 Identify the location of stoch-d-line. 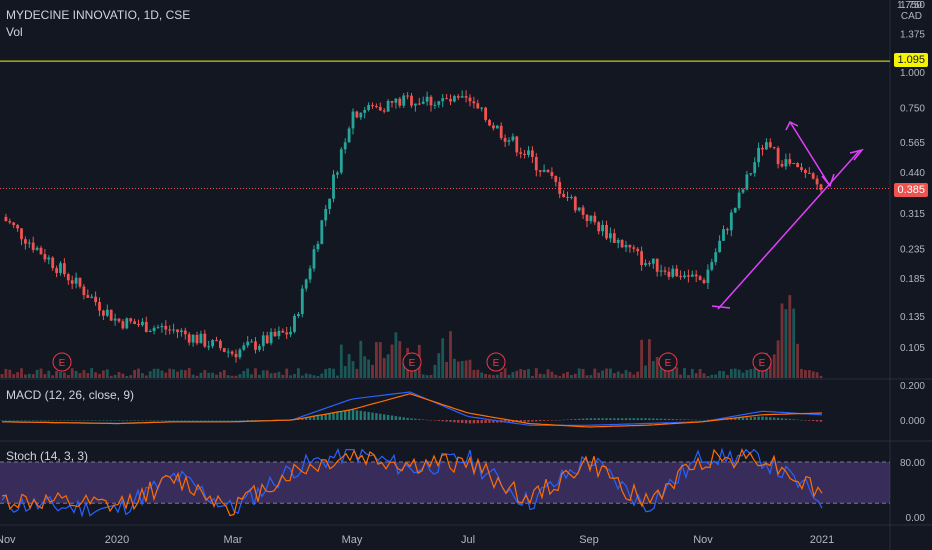
(412, 482).